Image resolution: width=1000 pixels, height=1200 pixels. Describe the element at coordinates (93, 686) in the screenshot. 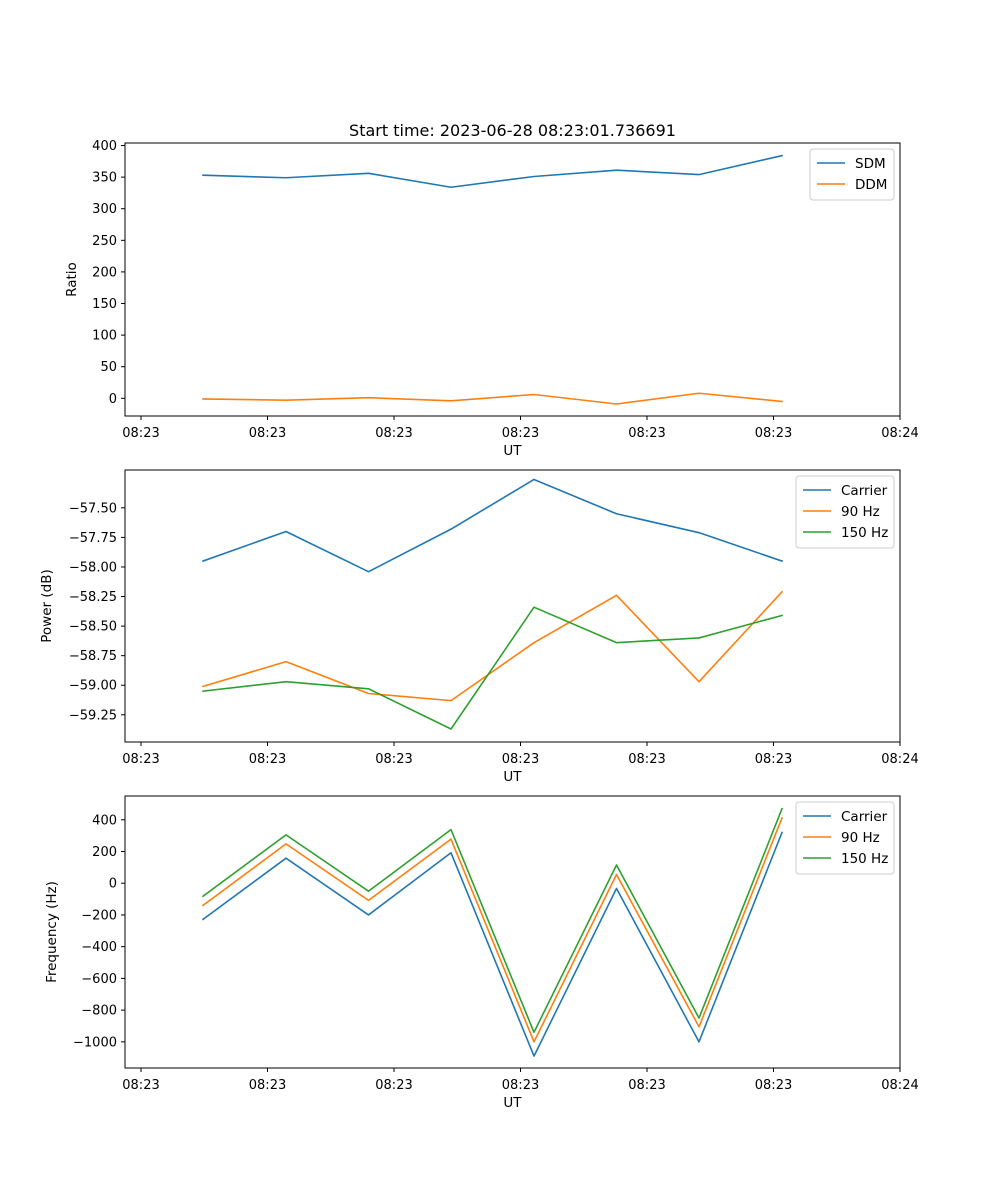

I see `y-tick-label: −59.00` at that location.